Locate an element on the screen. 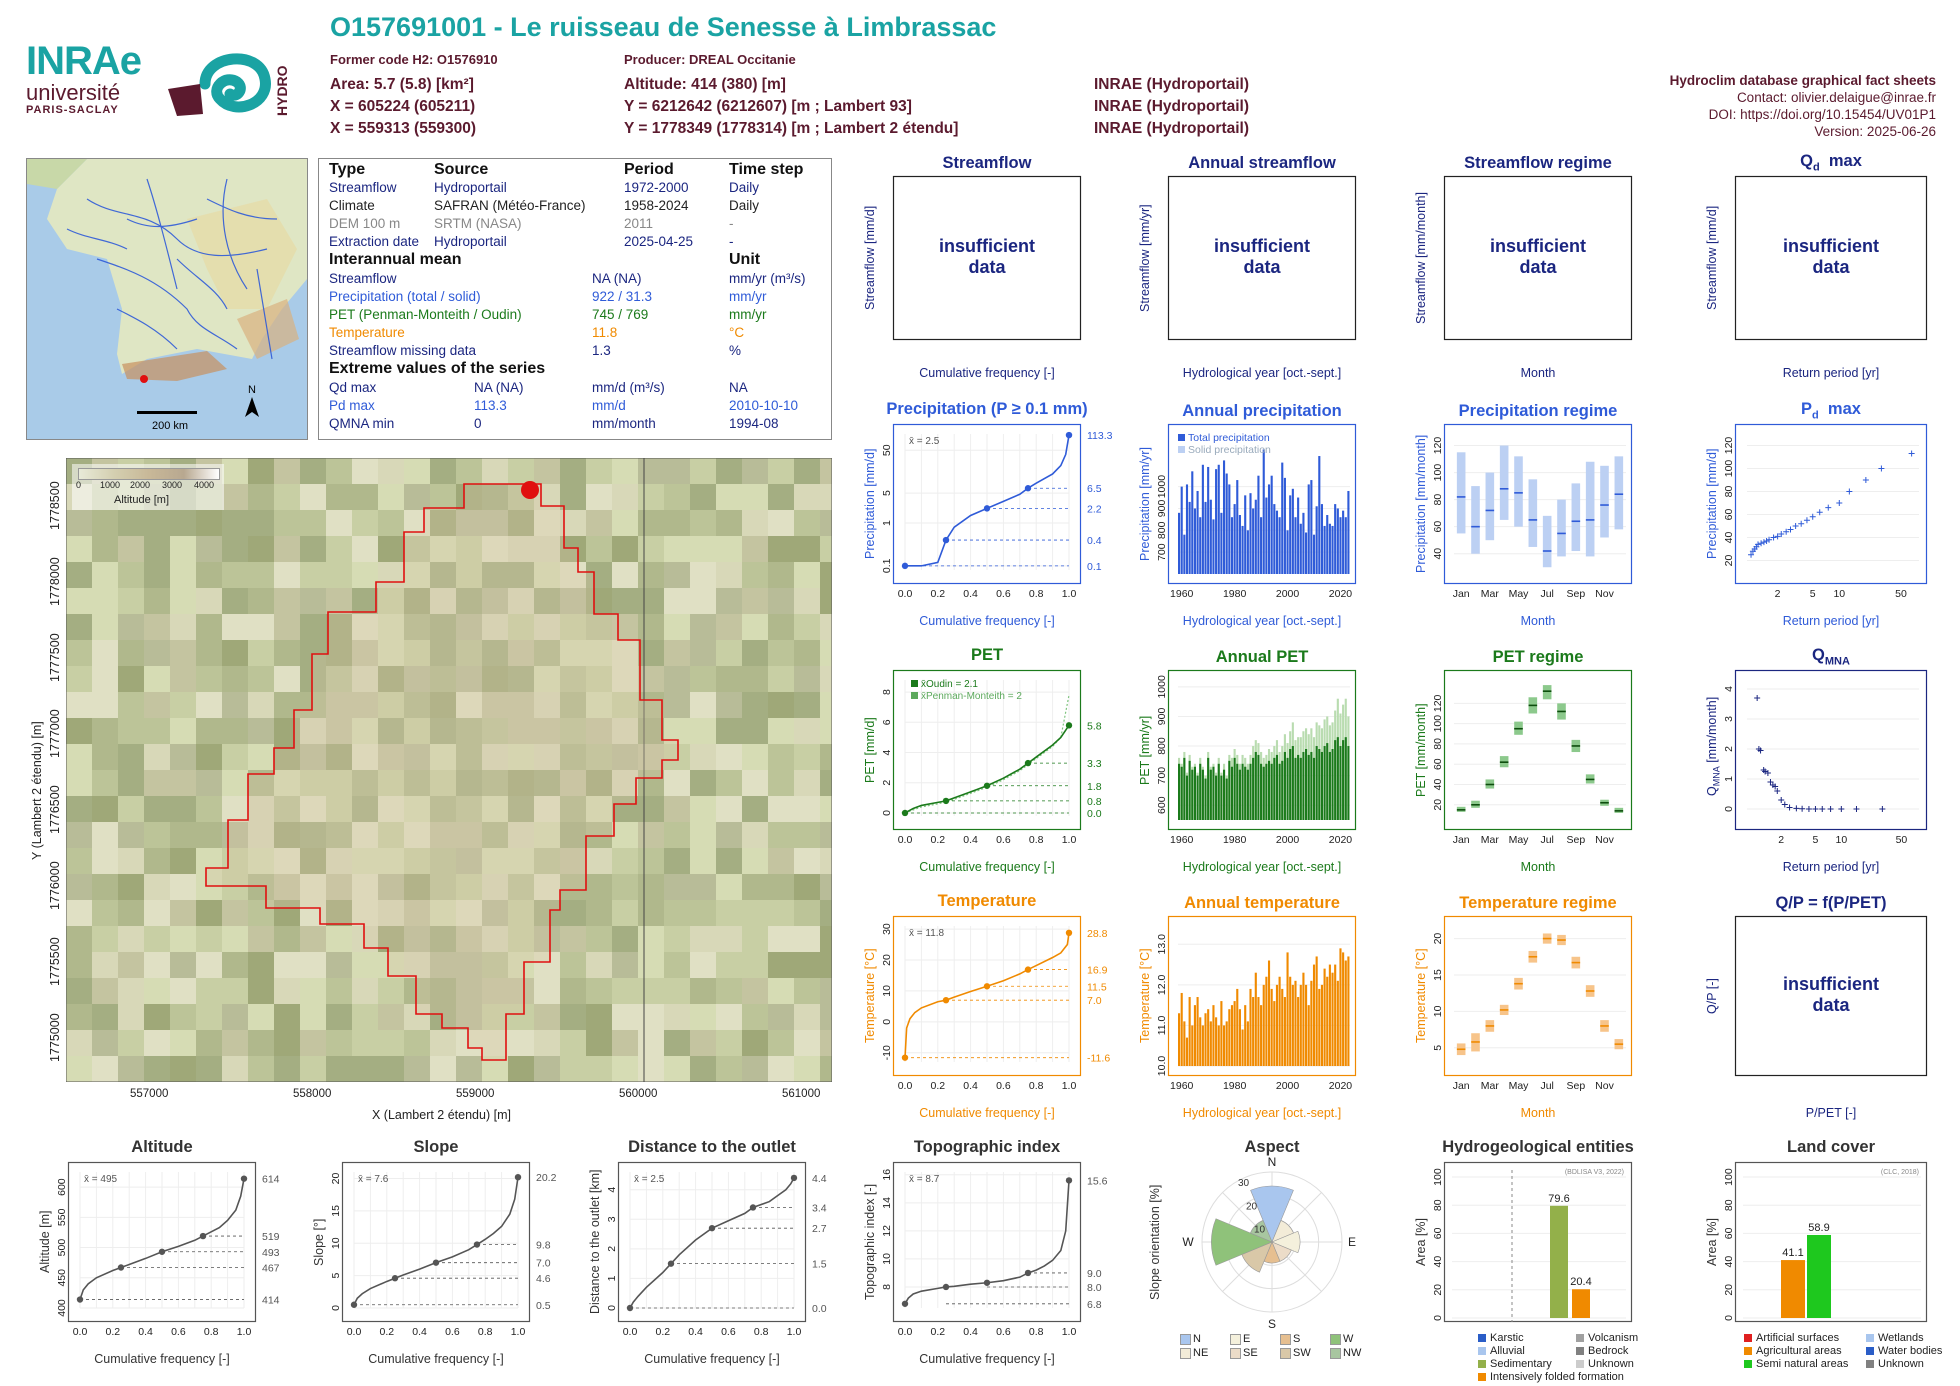 This screenshot has height=1386, width=1960. mean-value-1: 922 / 31.3 is located at coordinates (622, 296).